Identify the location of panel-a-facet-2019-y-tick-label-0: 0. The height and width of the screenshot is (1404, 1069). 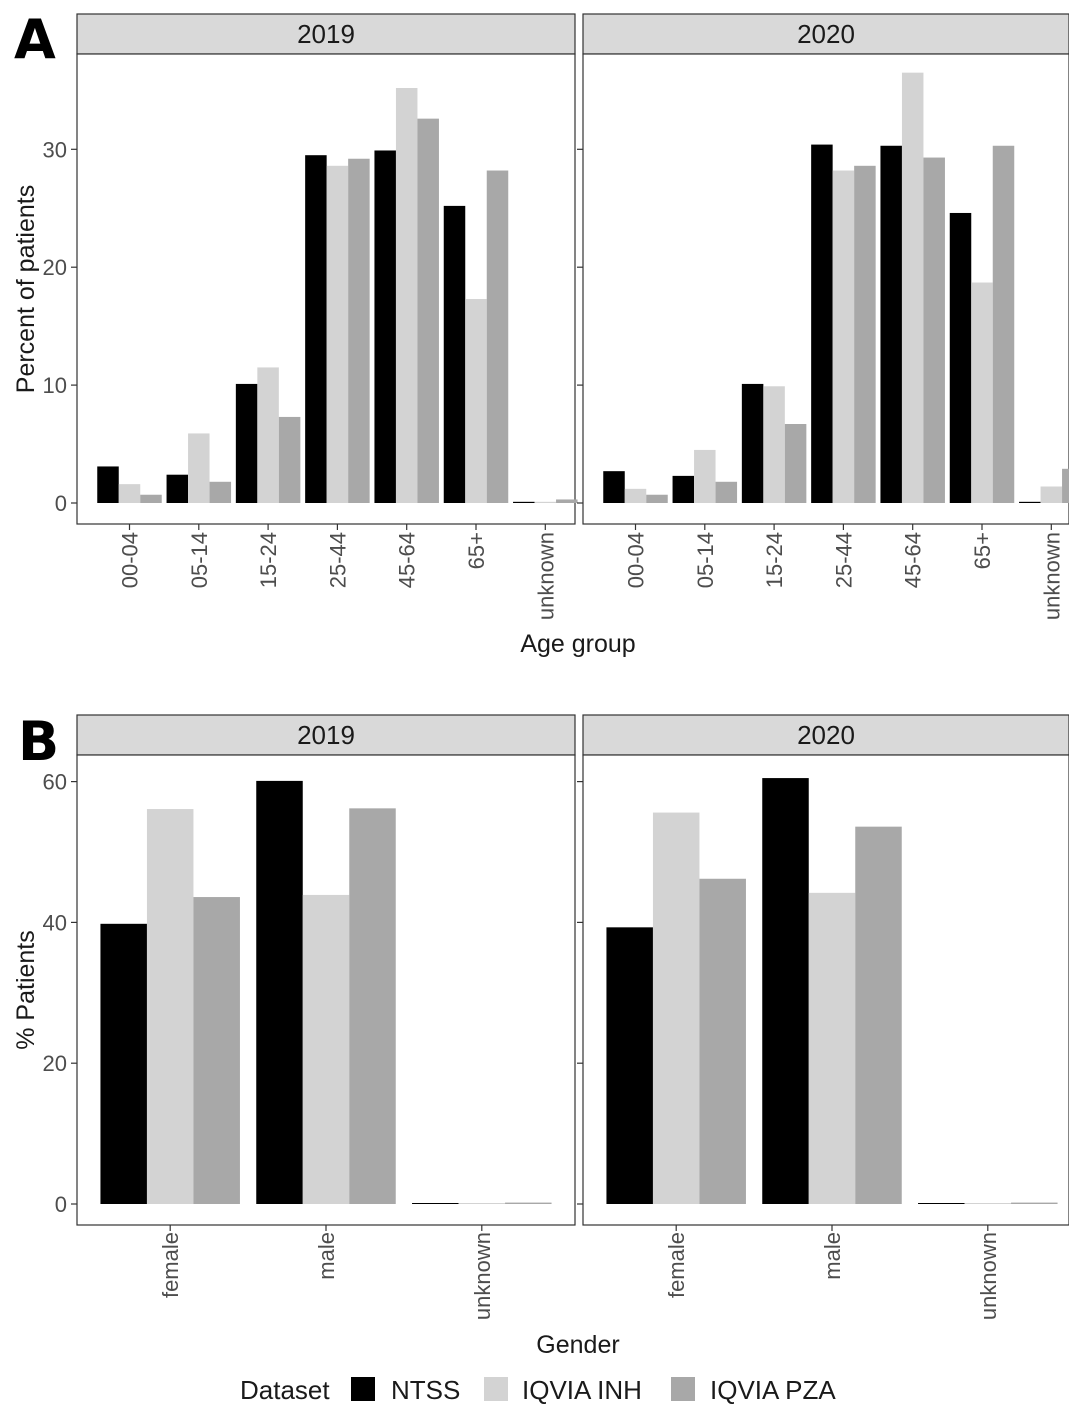
(61, 503).